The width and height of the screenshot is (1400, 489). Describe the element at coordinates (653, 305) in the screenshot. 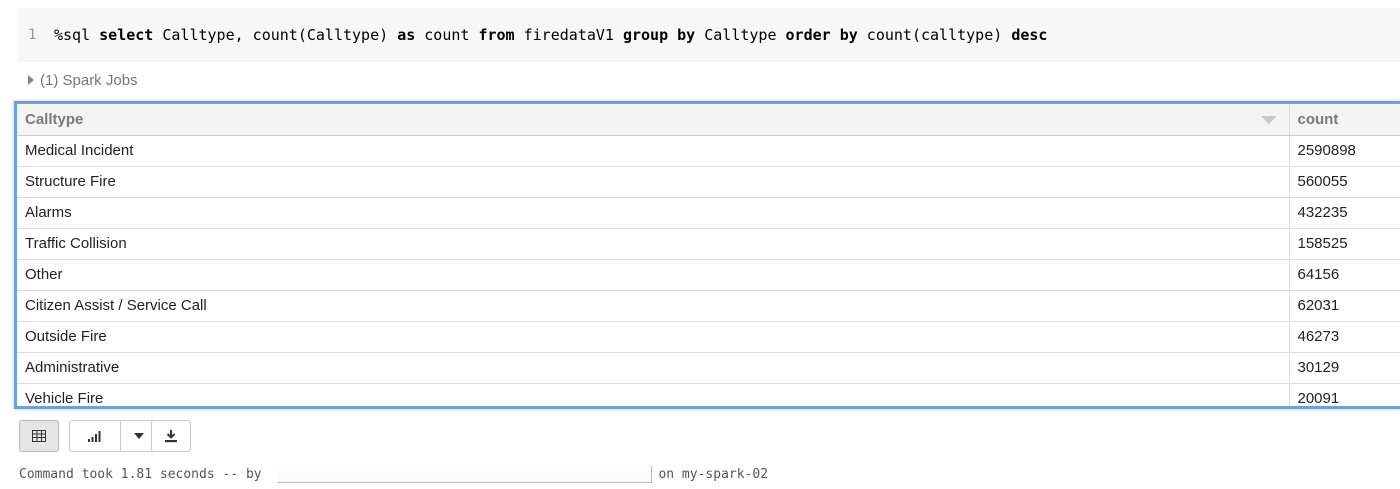

I see `calltype-cell: Citizen Assist / Service Call` at that location.